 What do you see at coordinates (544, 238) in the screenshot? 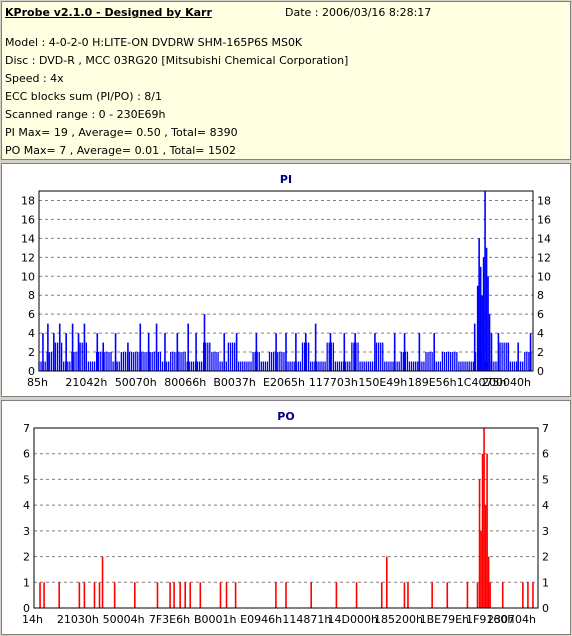
I see `pi-y-tick-label-right: 14` at bounding box center [544, 238].